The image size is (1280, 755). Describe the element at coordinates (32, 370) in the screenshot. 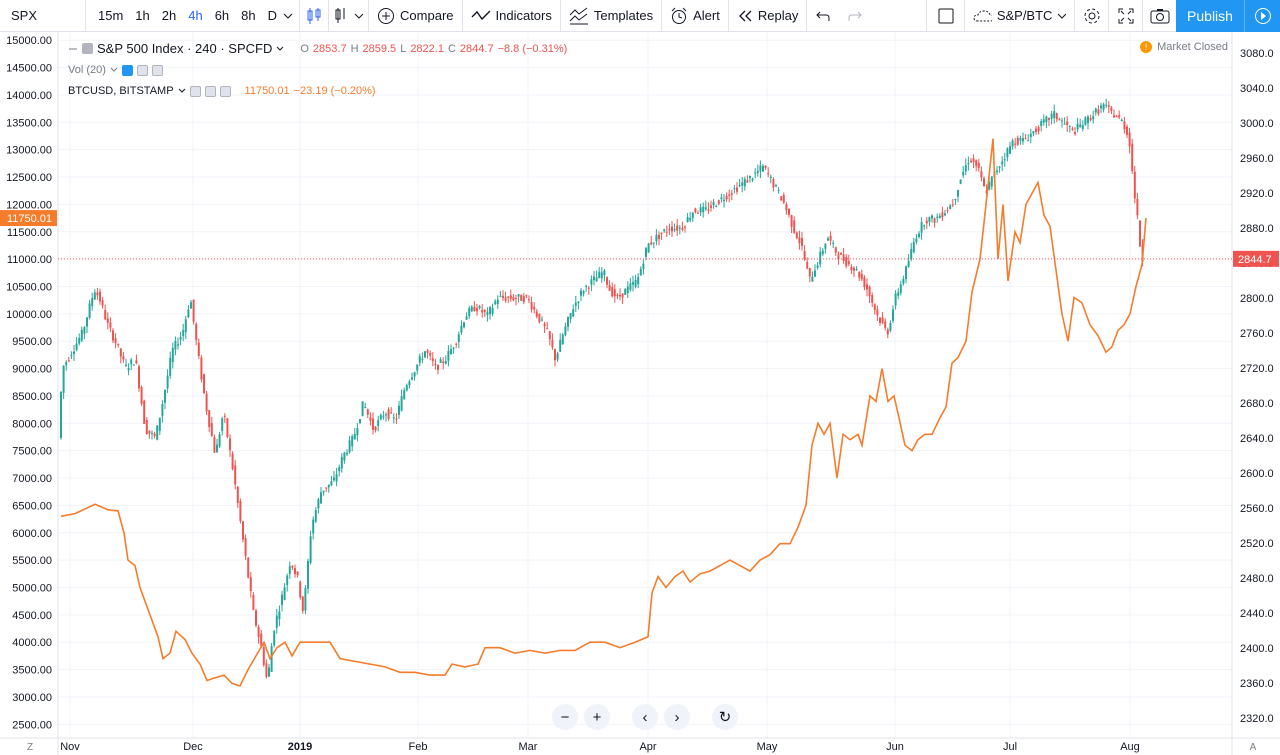

I see `left-axis-tick-label: 9000.00` at that location.